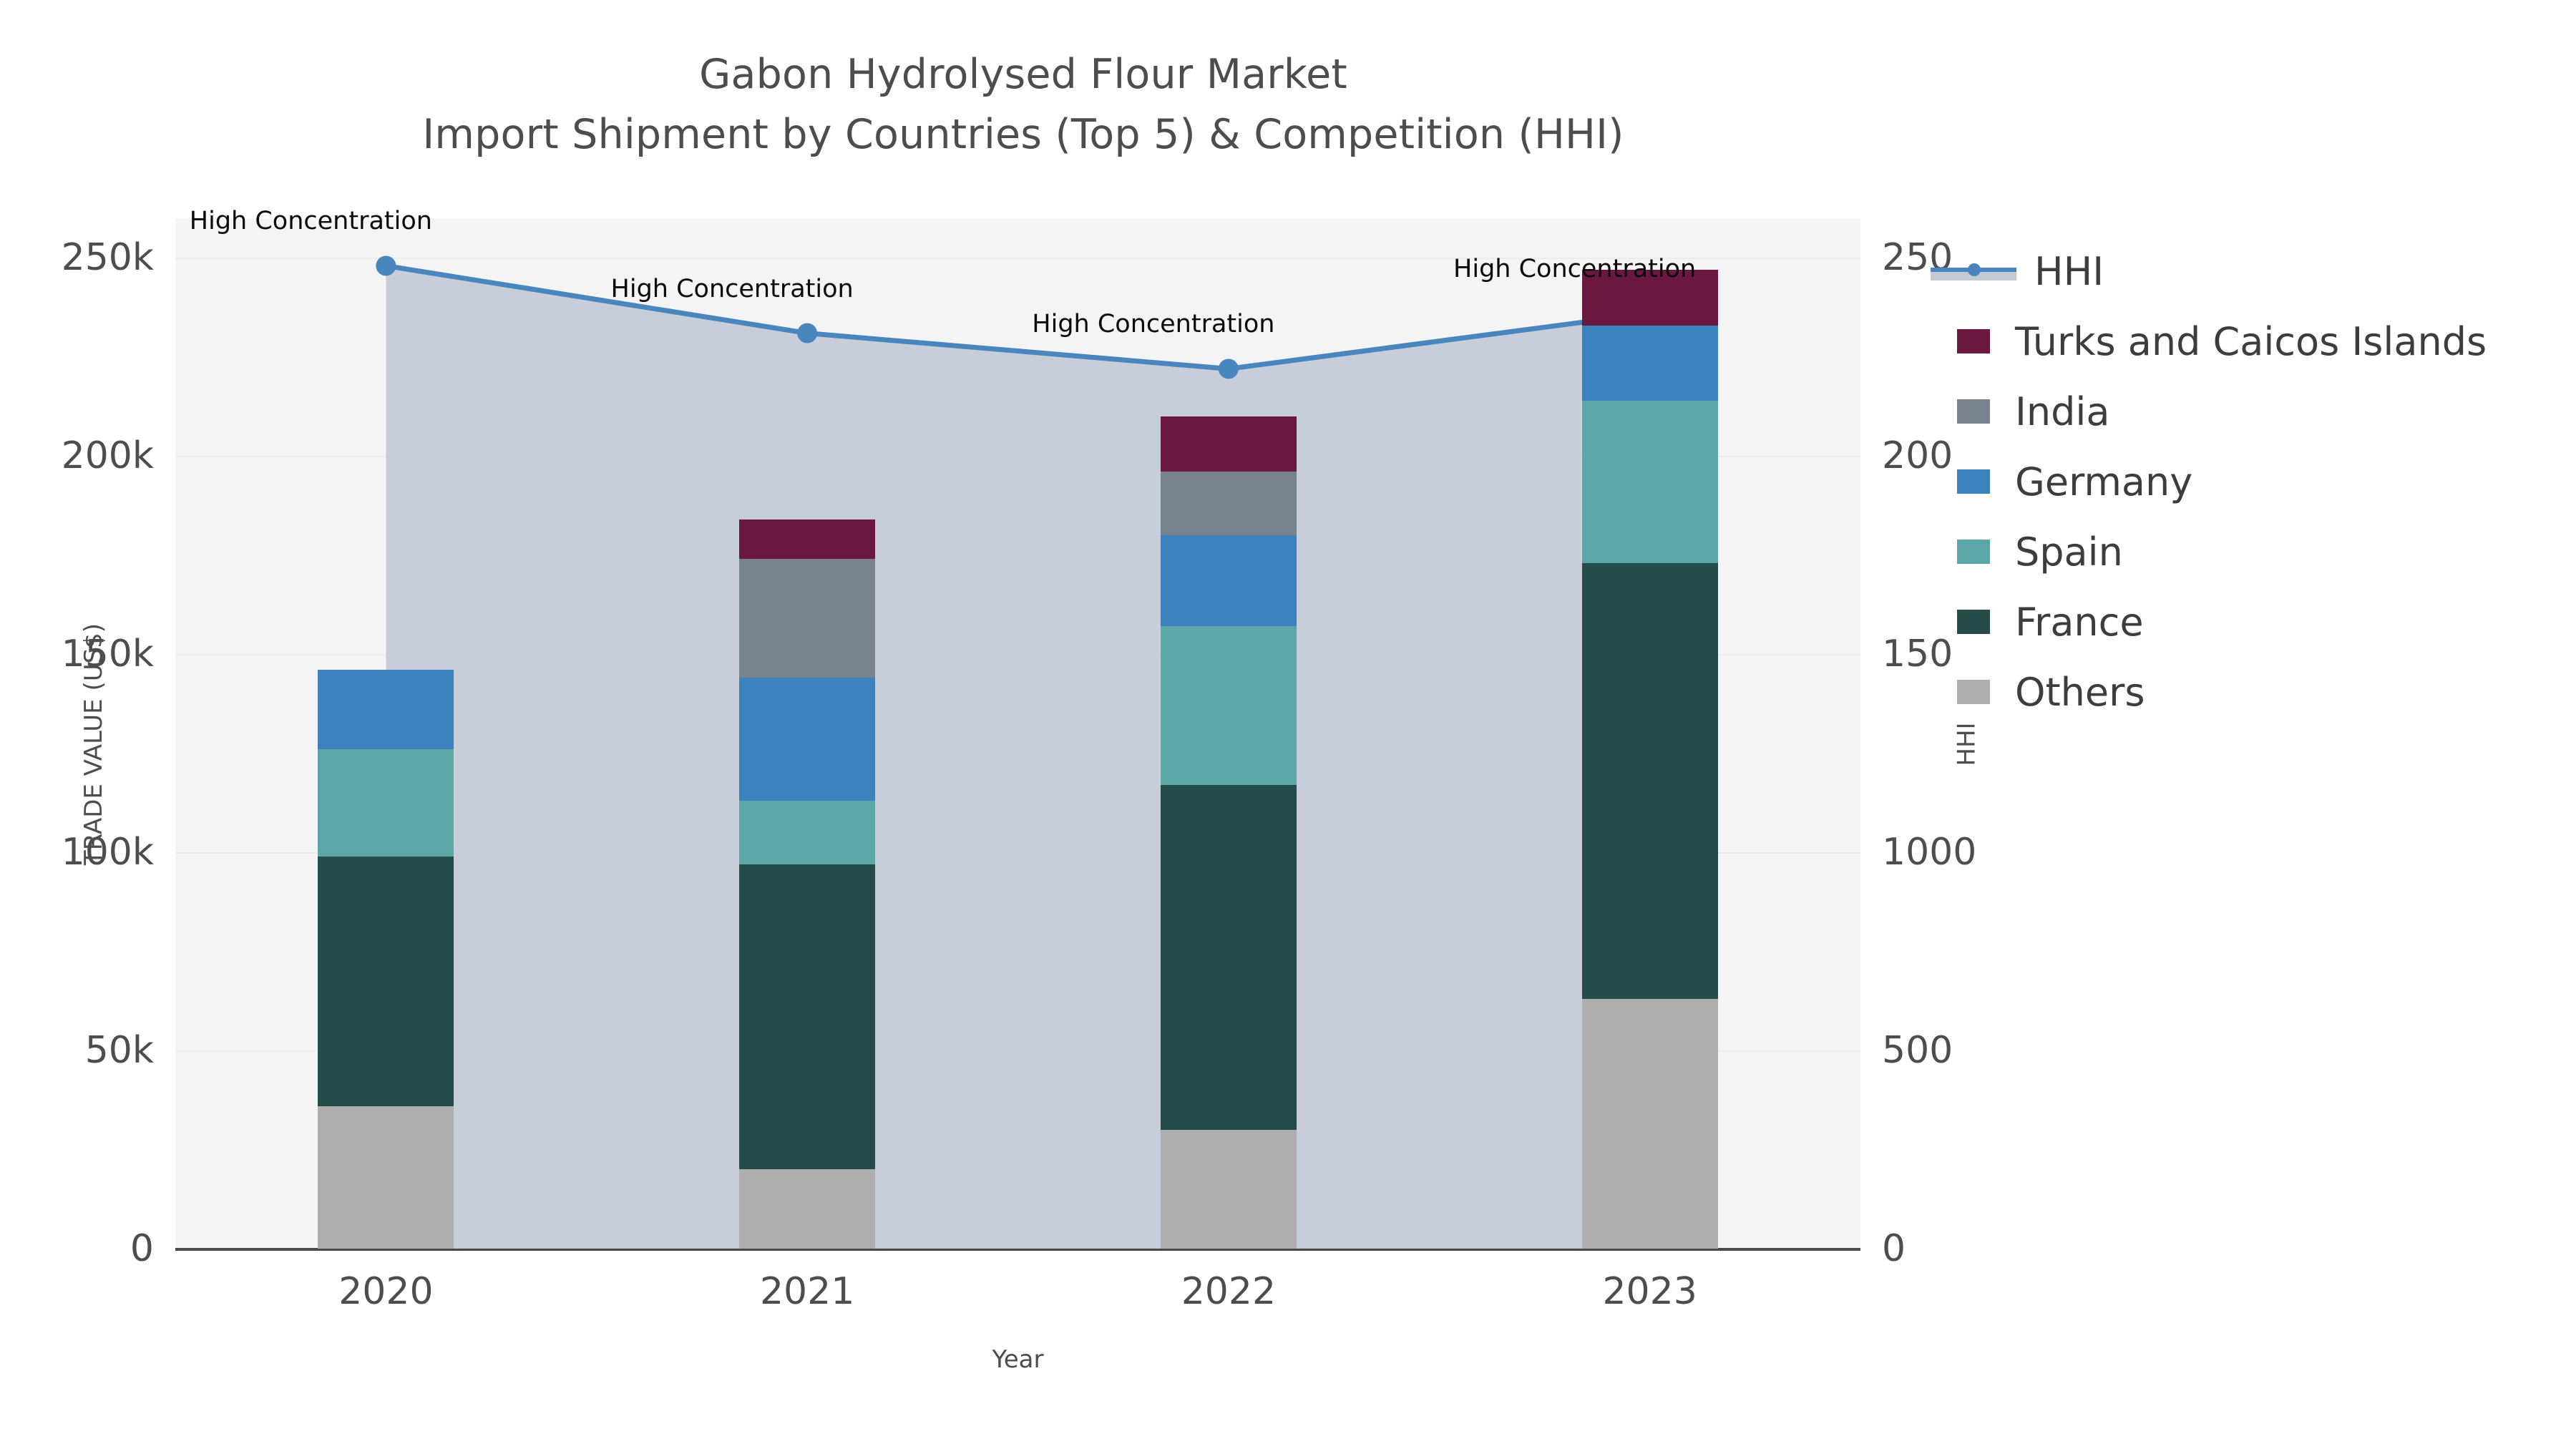 The height and width of the screenshot is (1449, 2576). Describe the element at coordinates (1917, 654) in the screenshot. I see `y-tick-right: 150` at that location.